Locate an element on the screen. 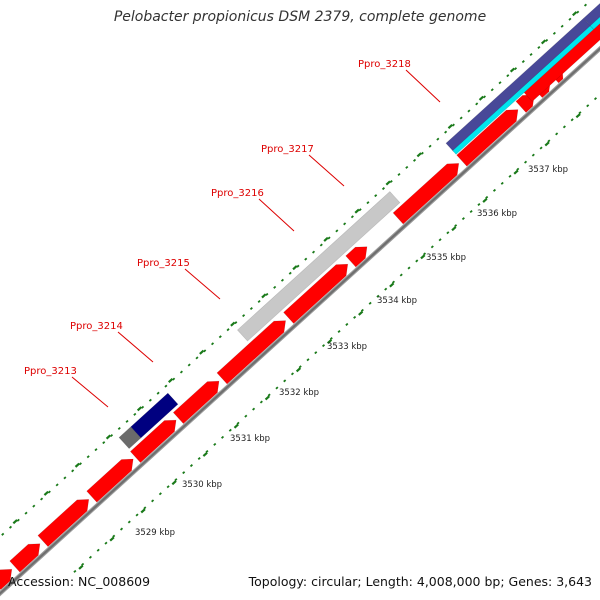 The width and height of the screenshot is (600, 600). gene-label: Ppro_3217 is located at coordinates (287, 149).